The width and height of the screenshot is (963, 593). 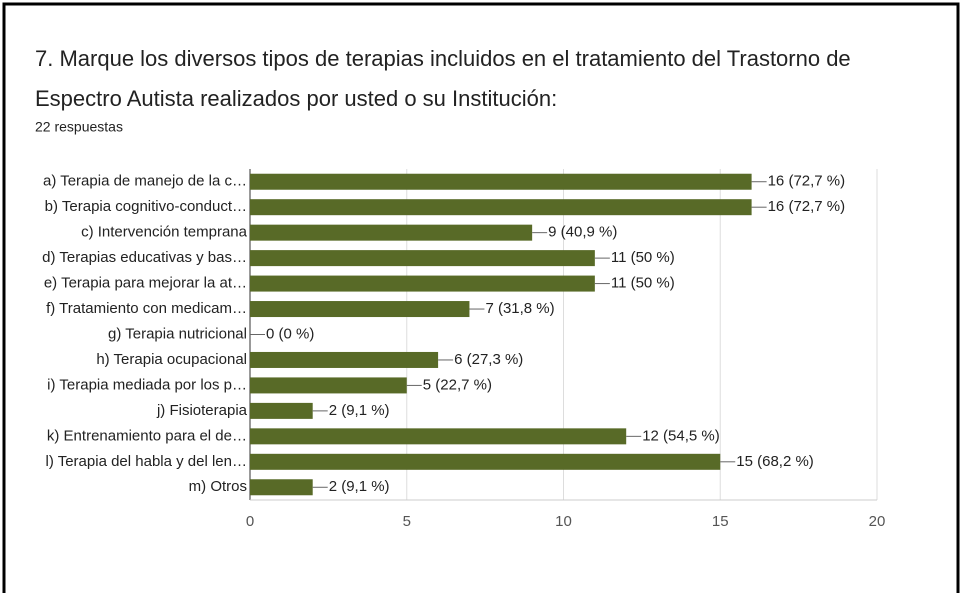 What do you see at coordinates (177, 333) in the screenshot?
I see `y-tick-label: g) Terapia nutricional` at bounding box center [177, 333].